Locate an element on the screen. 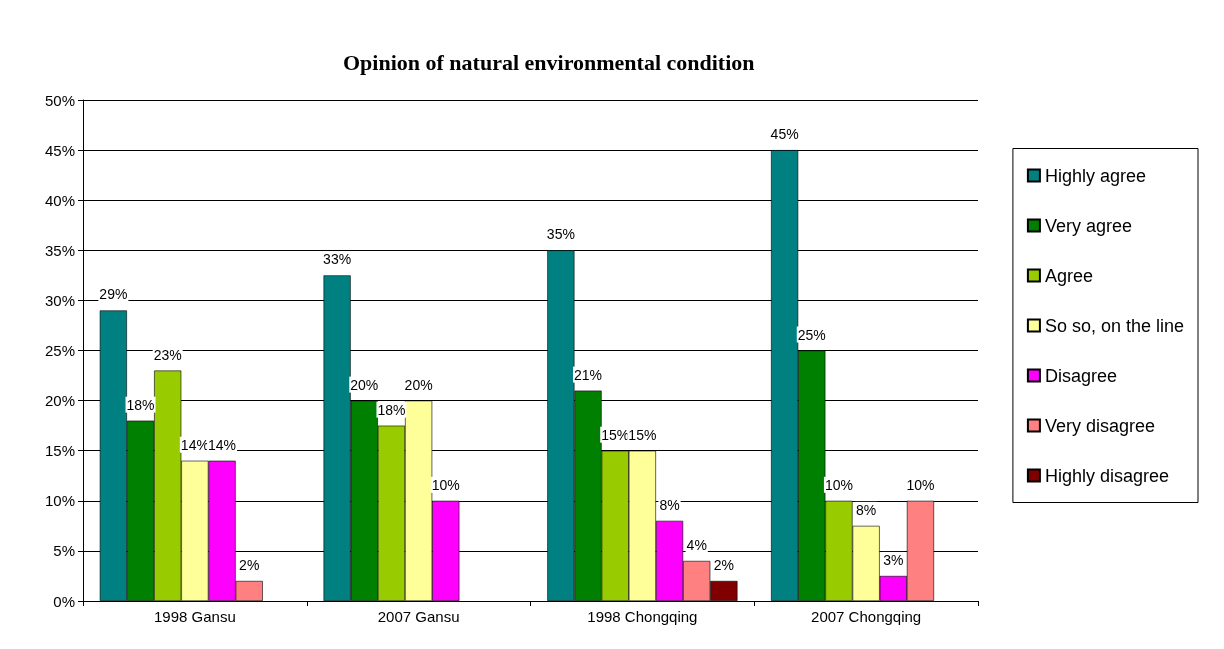  data-label: 25% is located at coordinates (811, 334).